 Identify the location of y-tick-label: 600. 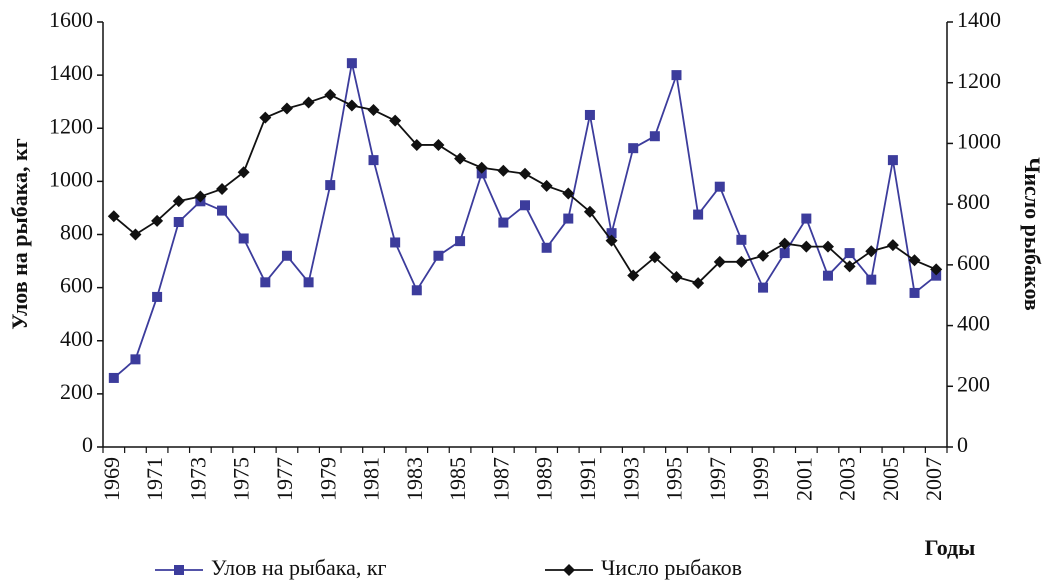
(76, 285).